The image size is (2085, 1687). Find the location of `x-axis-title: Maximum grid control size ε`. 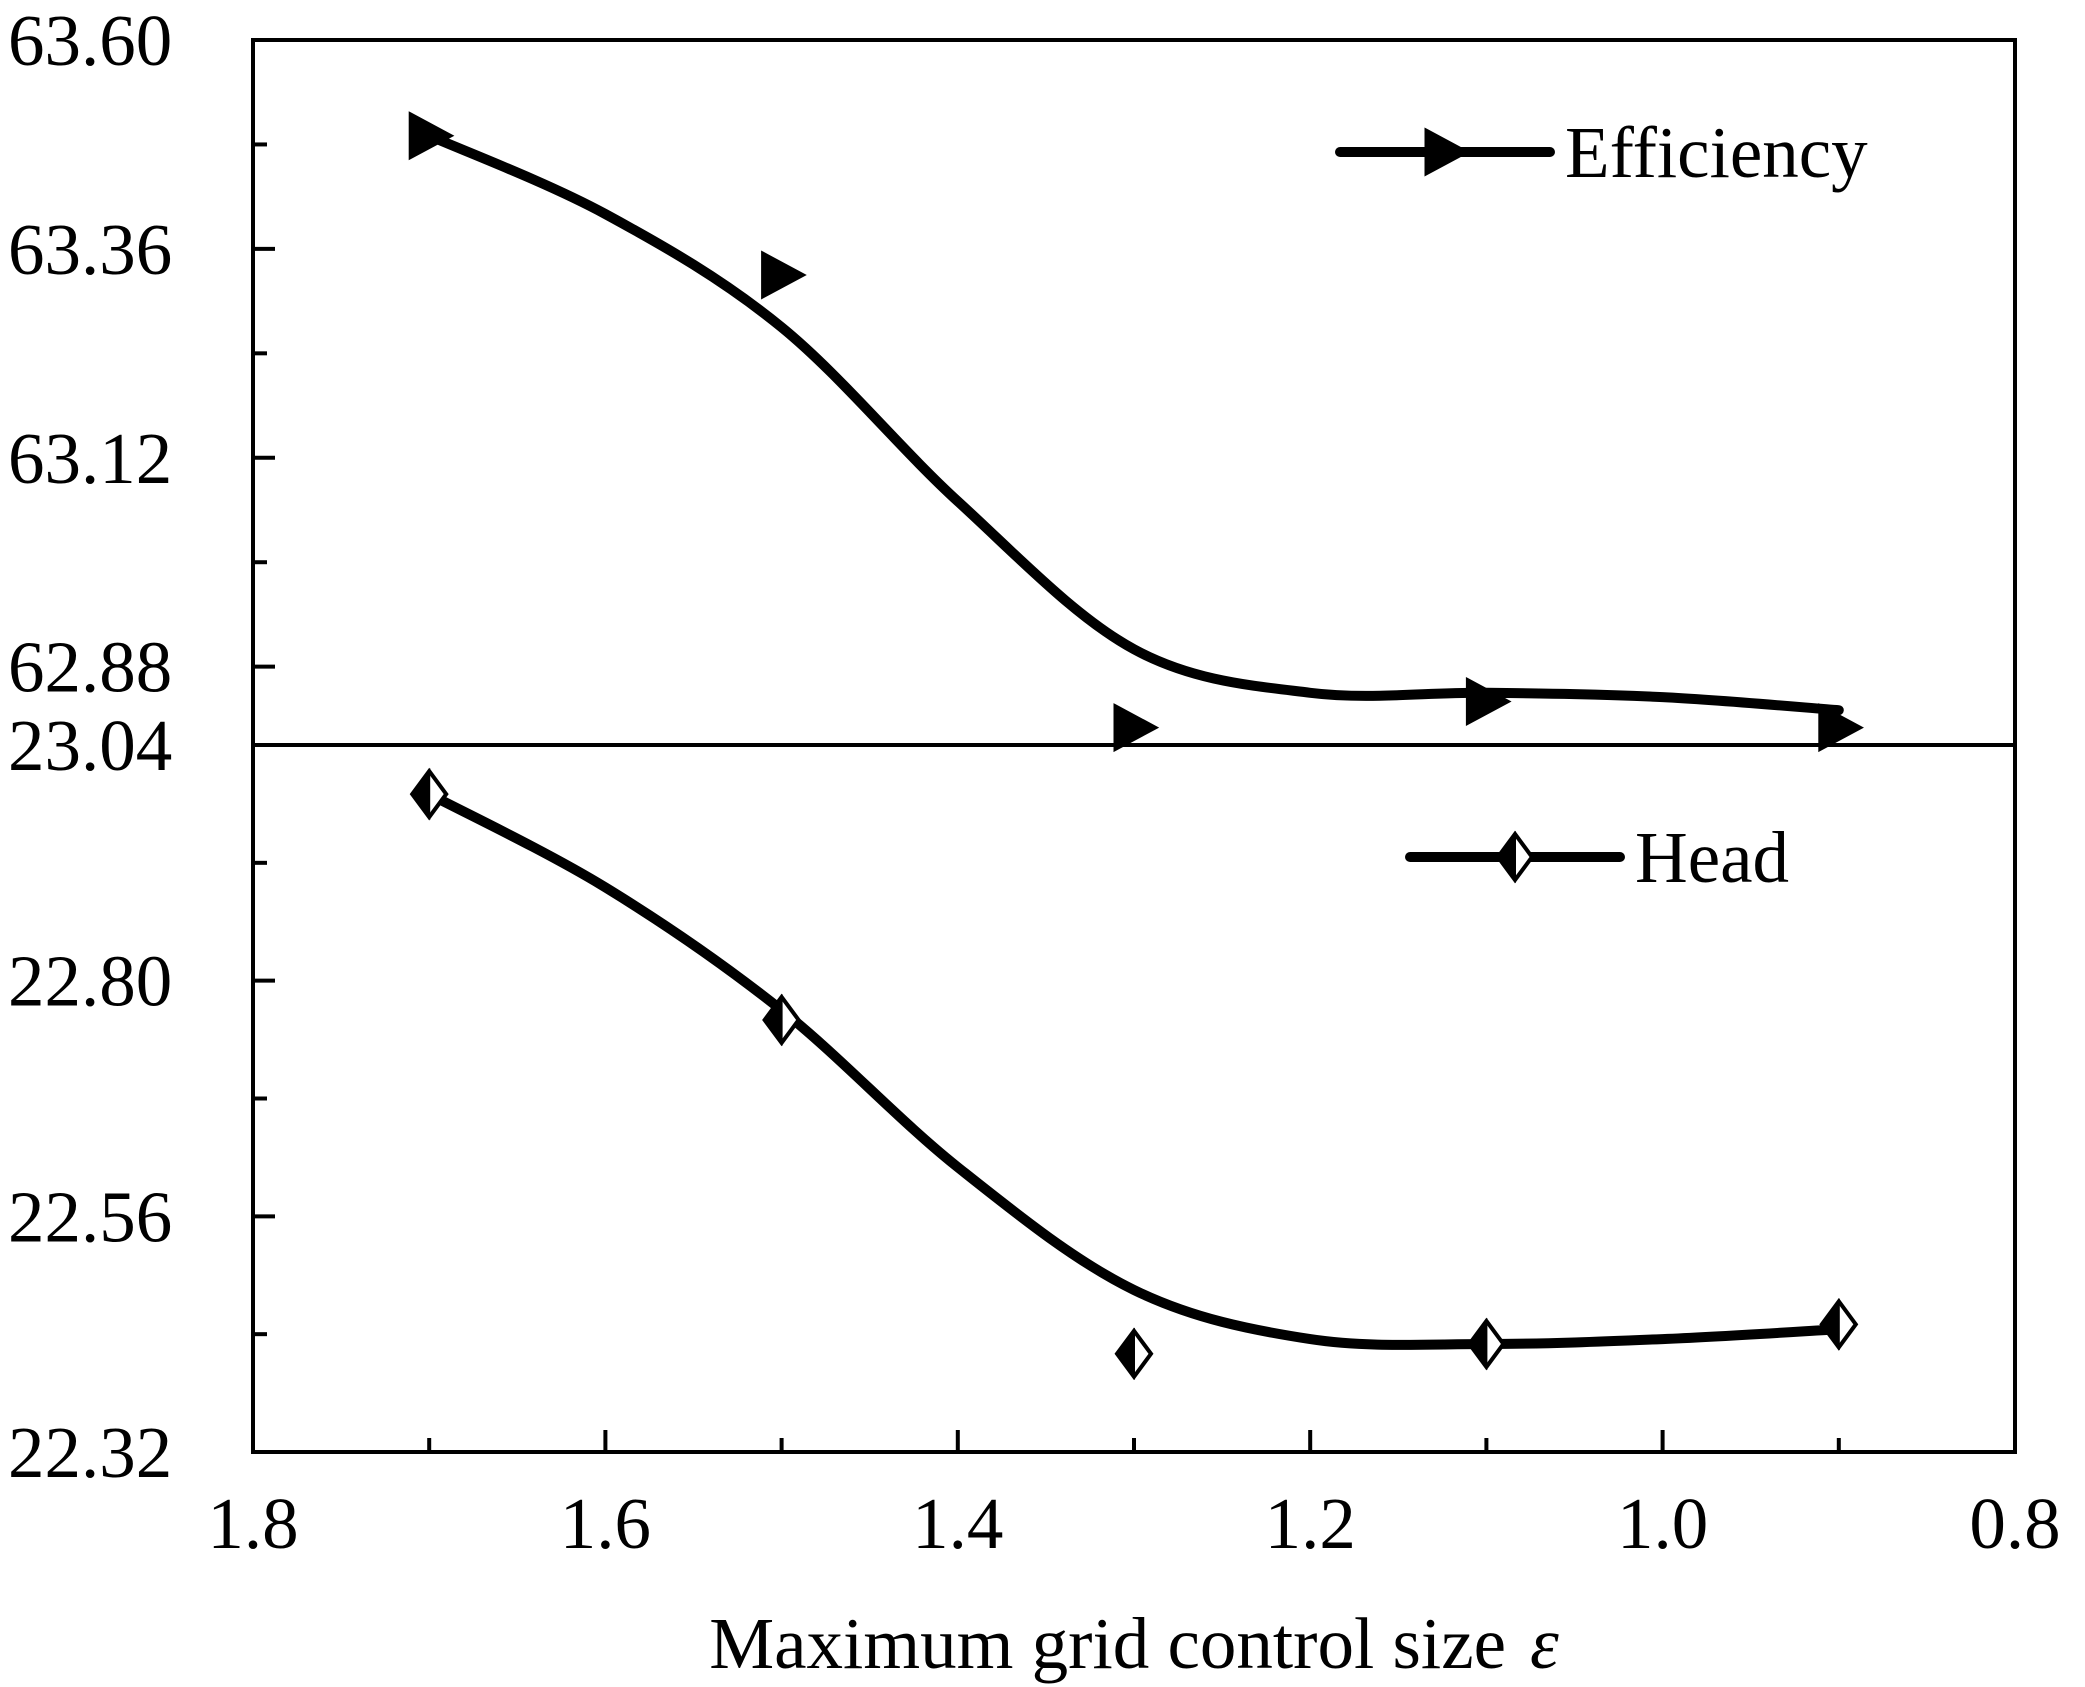

x-axis-title: Maximum grid control size ε is located at coordinates (1134, 1643).